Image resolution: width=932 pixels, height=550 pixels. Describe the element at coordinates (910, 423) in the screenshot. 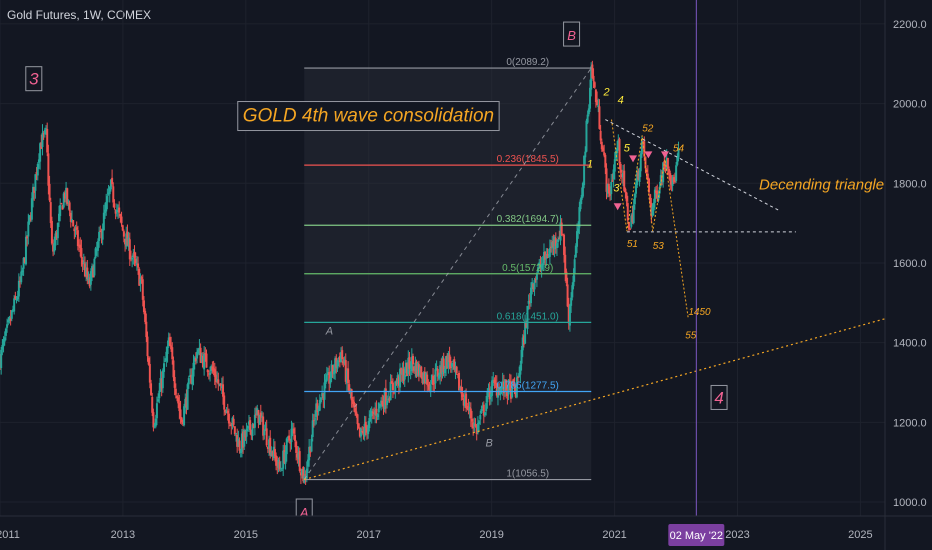

I see `y-tick-label: 1200.0` at that location.